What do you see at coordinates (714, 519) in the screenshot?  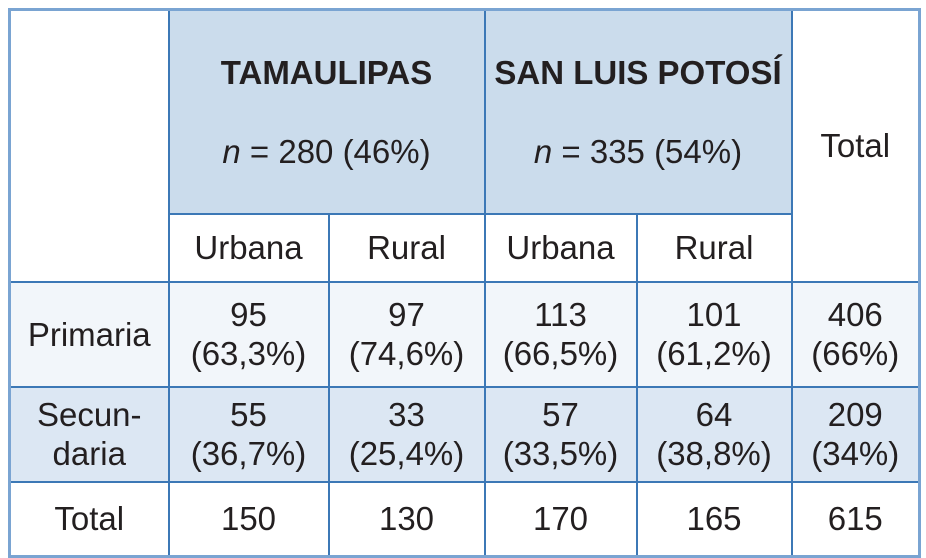 I see `cell-total-san-luis-potosi-rural: 165` at bounding box center [714, 519].